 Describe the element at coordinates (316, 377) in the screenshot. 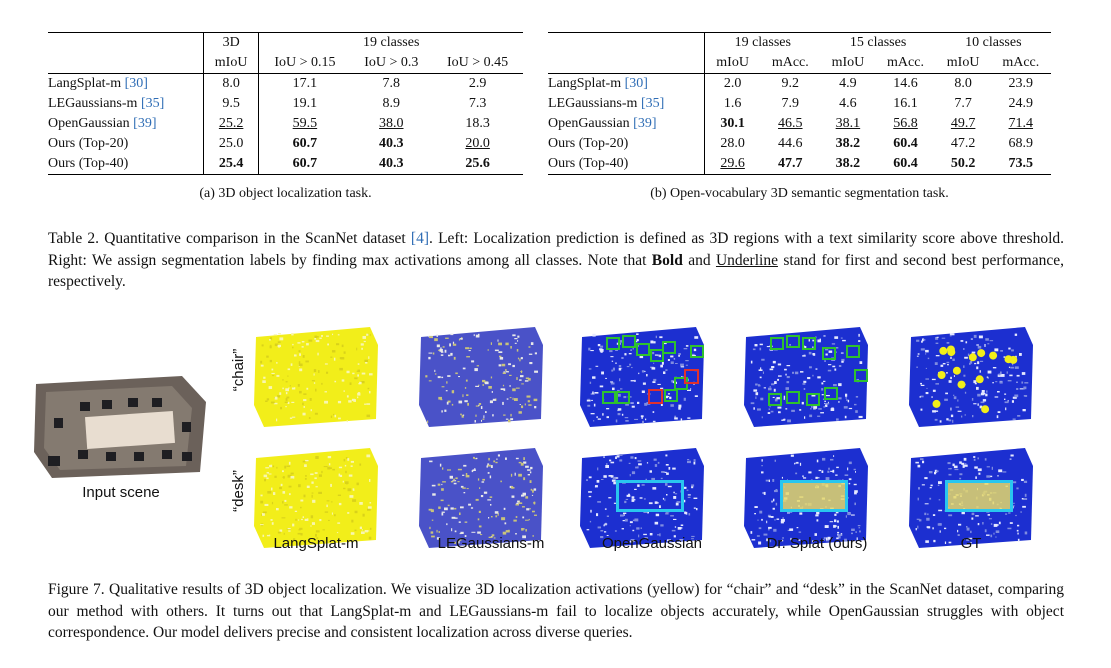

I see `panel-langsplat-chair` at that location.